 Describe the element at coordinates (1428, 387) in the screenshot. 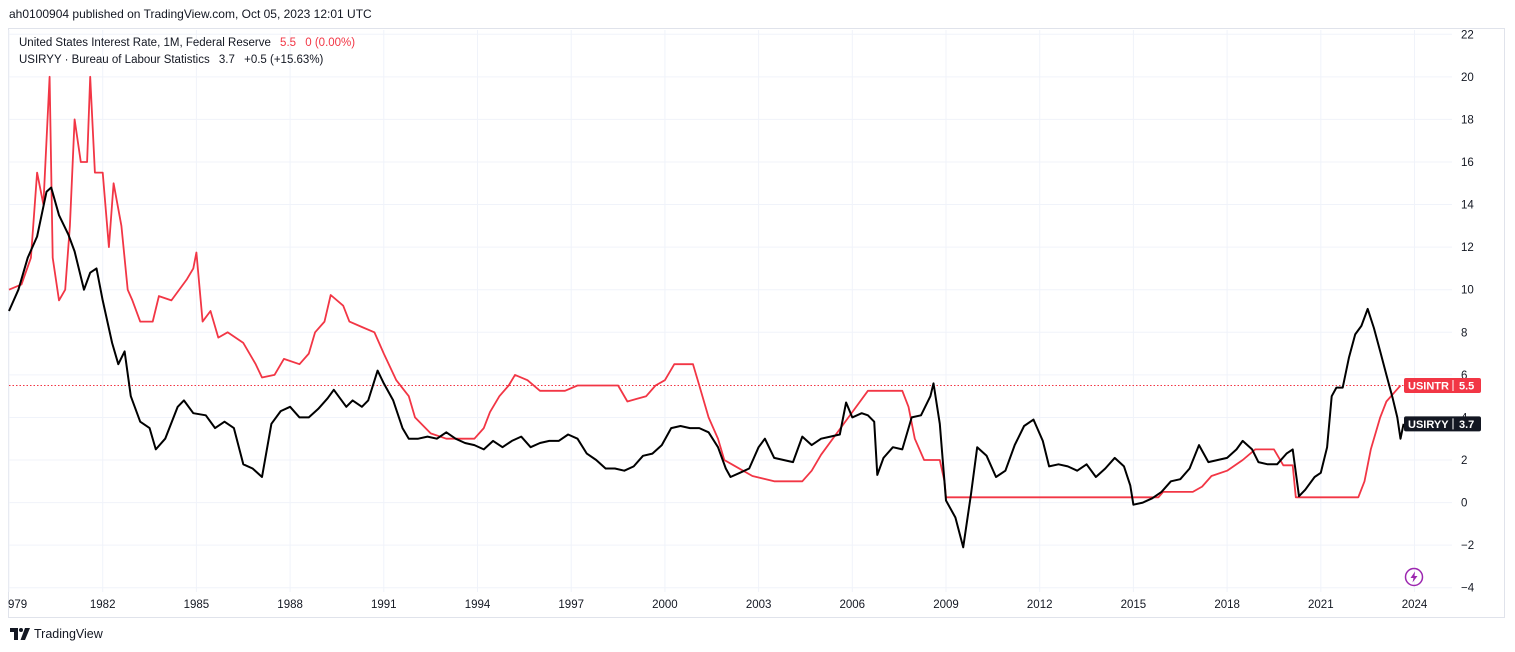

I see `badge-series-name: USINTR` at that location.